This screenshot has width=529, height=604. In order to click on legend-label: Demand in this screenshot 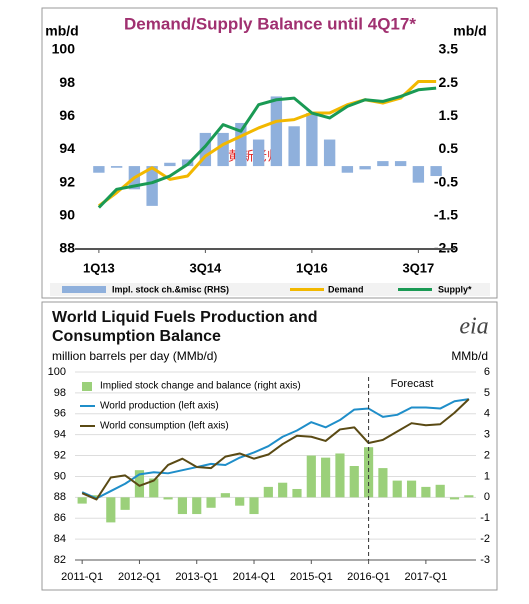, I will do `click(346, 289)`.